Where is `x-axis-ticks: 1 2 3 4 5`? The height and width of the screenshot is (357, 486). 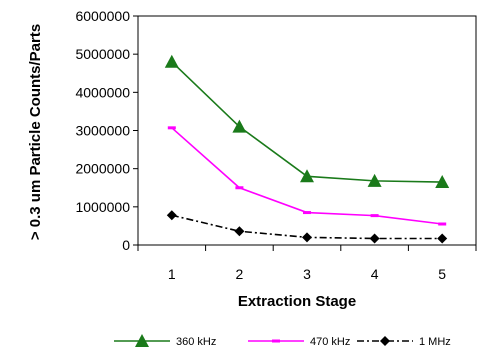
x-axis-ticks: 1 2 3 4 5 is located at coordinates (307, 263).